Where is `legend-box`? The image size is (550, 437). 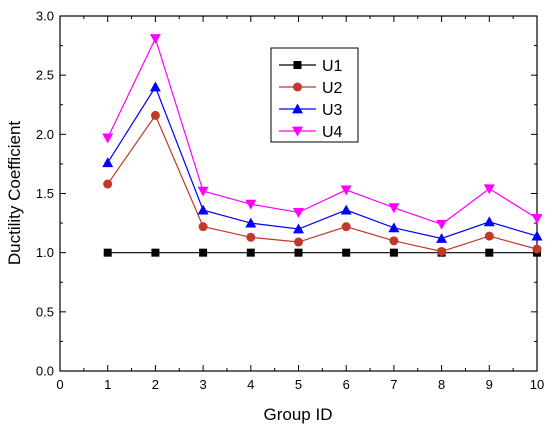 legend-box is located at coordinates (314, 95).